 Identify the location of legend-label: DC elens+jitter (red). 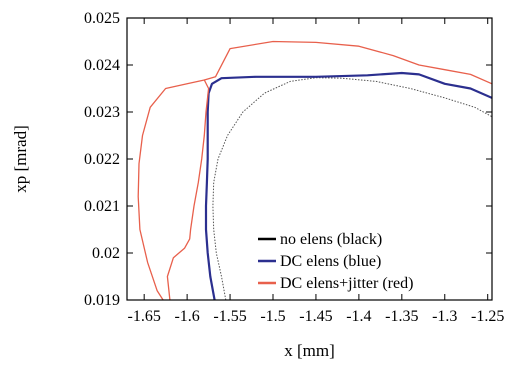
(346, 283).